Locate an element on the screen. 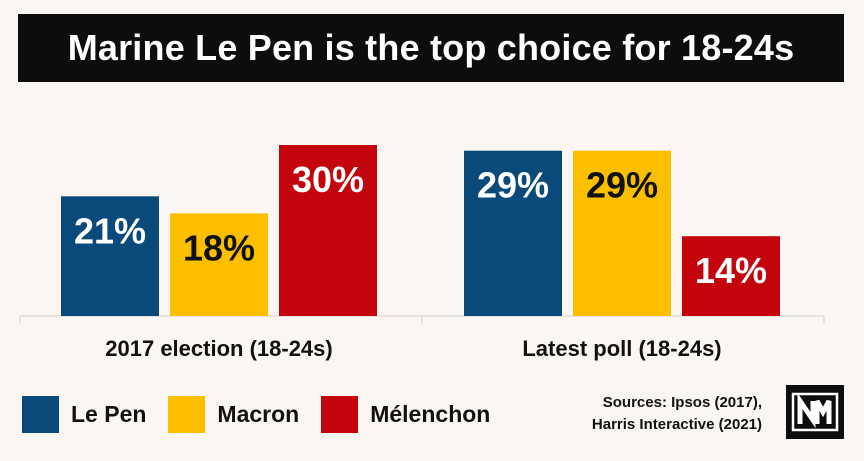 The image size is (864, 461). legend-label: Macron is located at coordinates (258, 413).